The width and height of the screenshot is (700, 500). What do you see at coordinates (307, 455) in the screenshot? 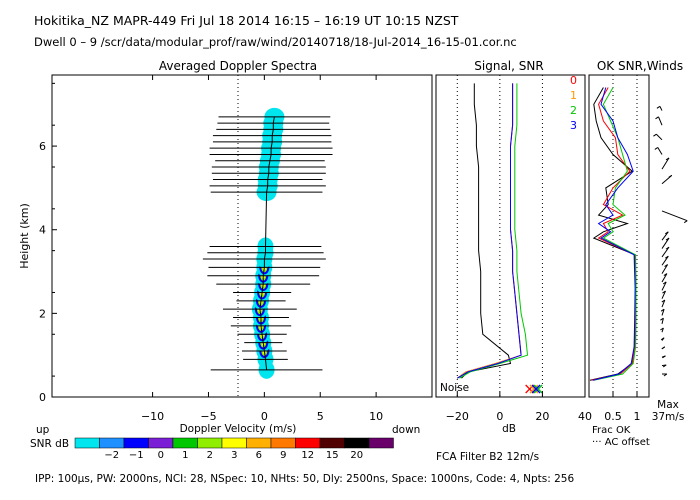
I see `snr-value-label: 12` at bounding box center [307, 455].